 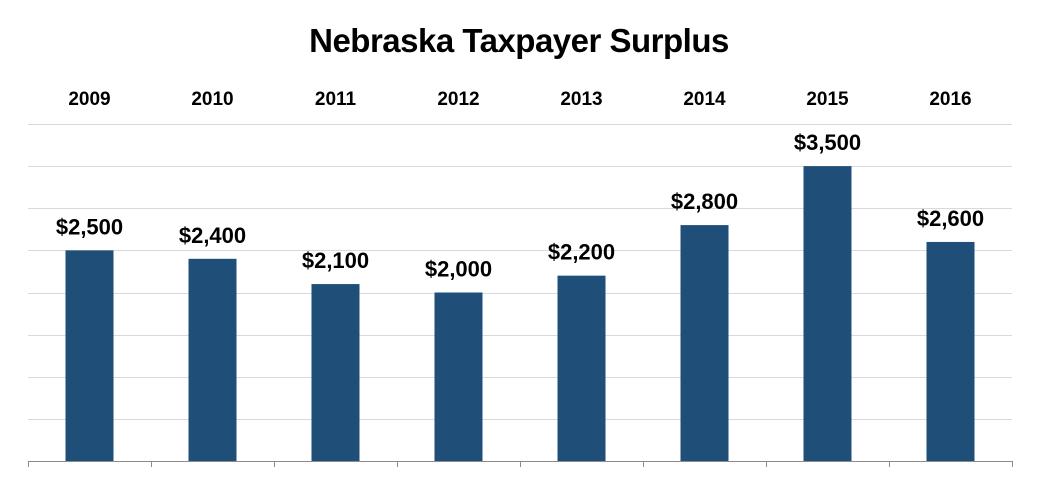 What do you see at coordinates (704, 343) in the screenshot?
I see `bar-2014` at bounding box center [704, 343].